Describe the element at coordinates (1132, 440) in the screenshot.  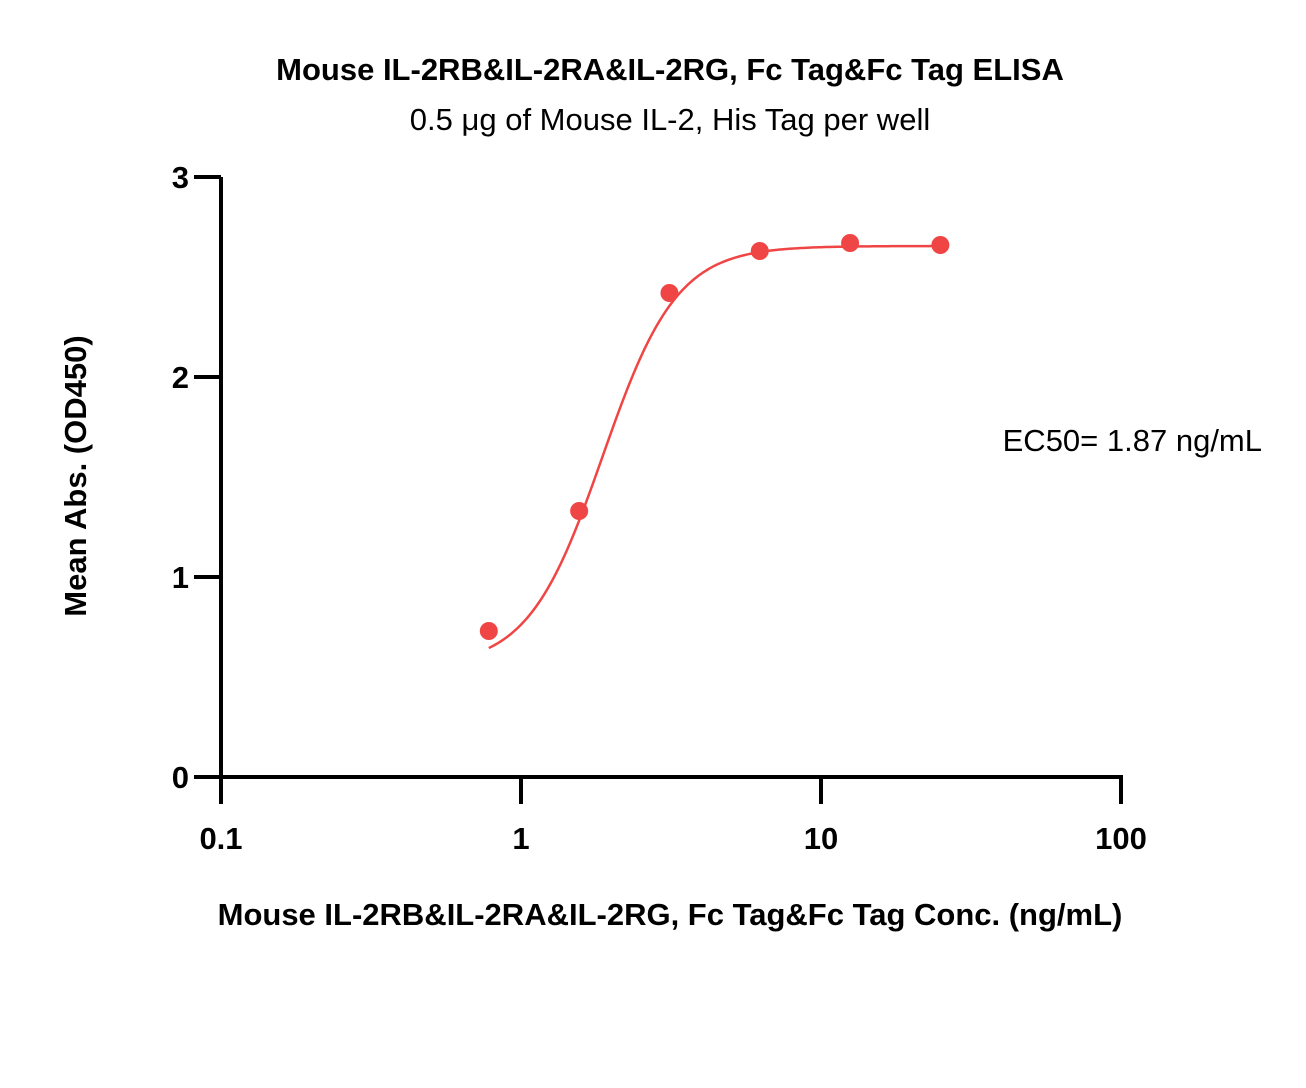
I see `ec50-annotation: EC50= 1.87 ng/mL` at that location.